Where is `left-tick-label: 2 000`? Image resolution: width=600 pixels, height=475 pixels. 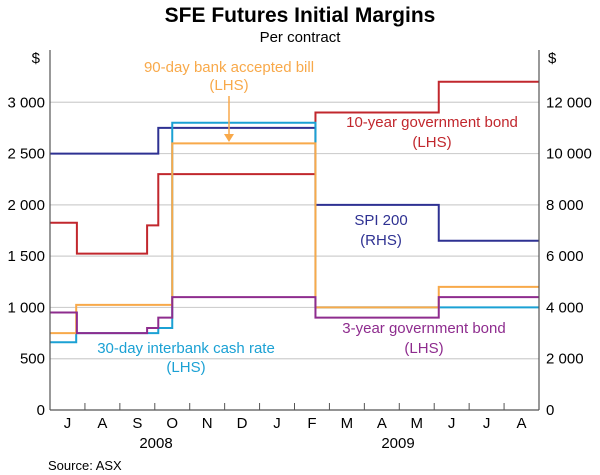
left-tick-label: 2 000 is located at coordinates (26, 205).